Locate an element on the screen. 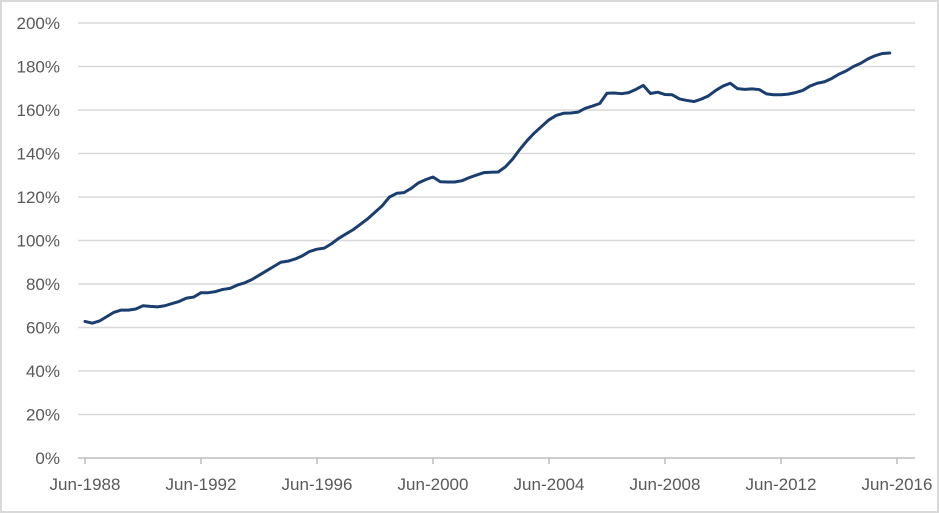  y-axis-label: 160% is located at coordinates (38, 110).